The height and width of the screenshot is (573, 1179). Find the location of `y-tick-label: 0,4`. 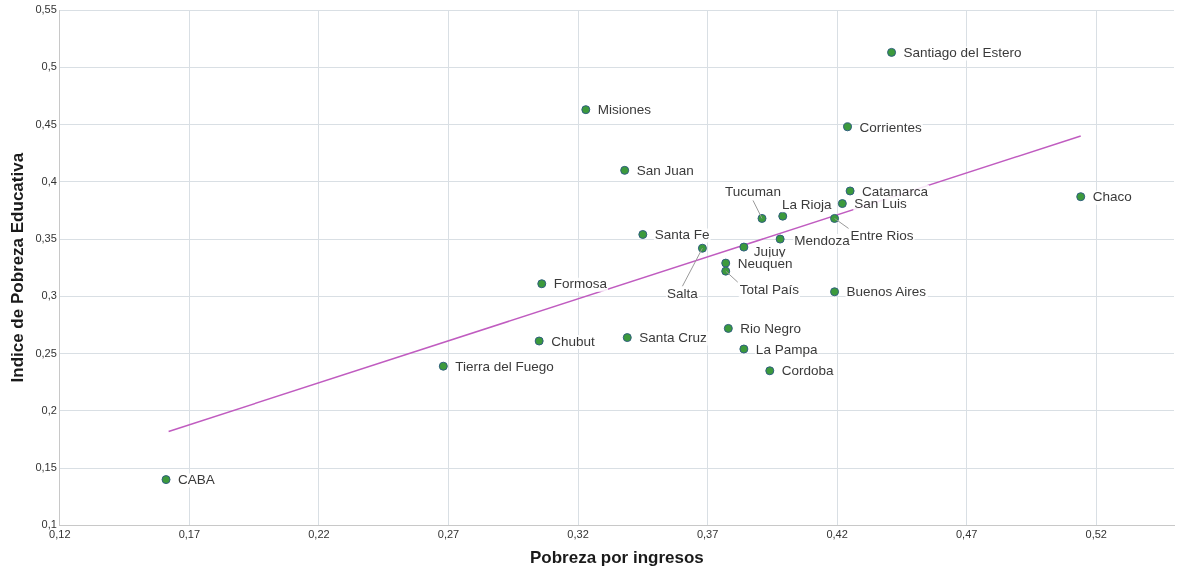

y-tick-label: 0,4 is located at coordinates (49, 180).